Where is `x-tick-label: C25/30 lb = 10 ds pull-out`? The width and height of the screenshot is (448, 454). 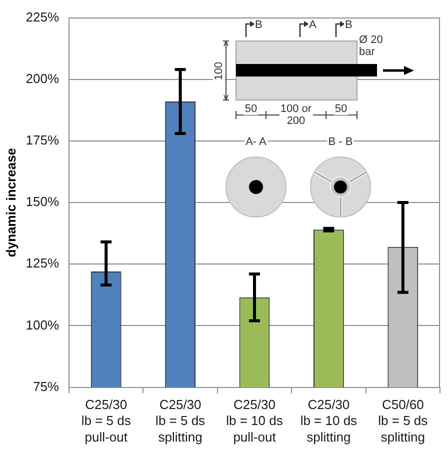
x-tick-label: C25/30 lb = 10 ds pull-out is located at coordinates (255, 420).